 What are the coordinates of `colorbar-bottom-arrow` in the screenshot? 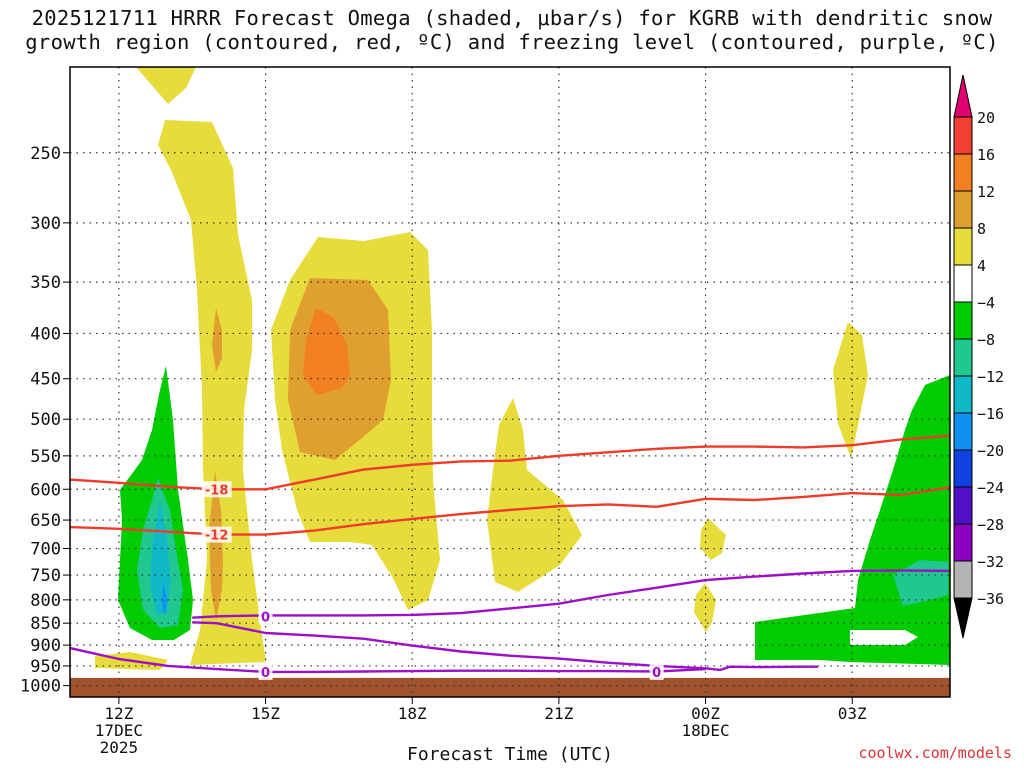 It's located at (963, 618).